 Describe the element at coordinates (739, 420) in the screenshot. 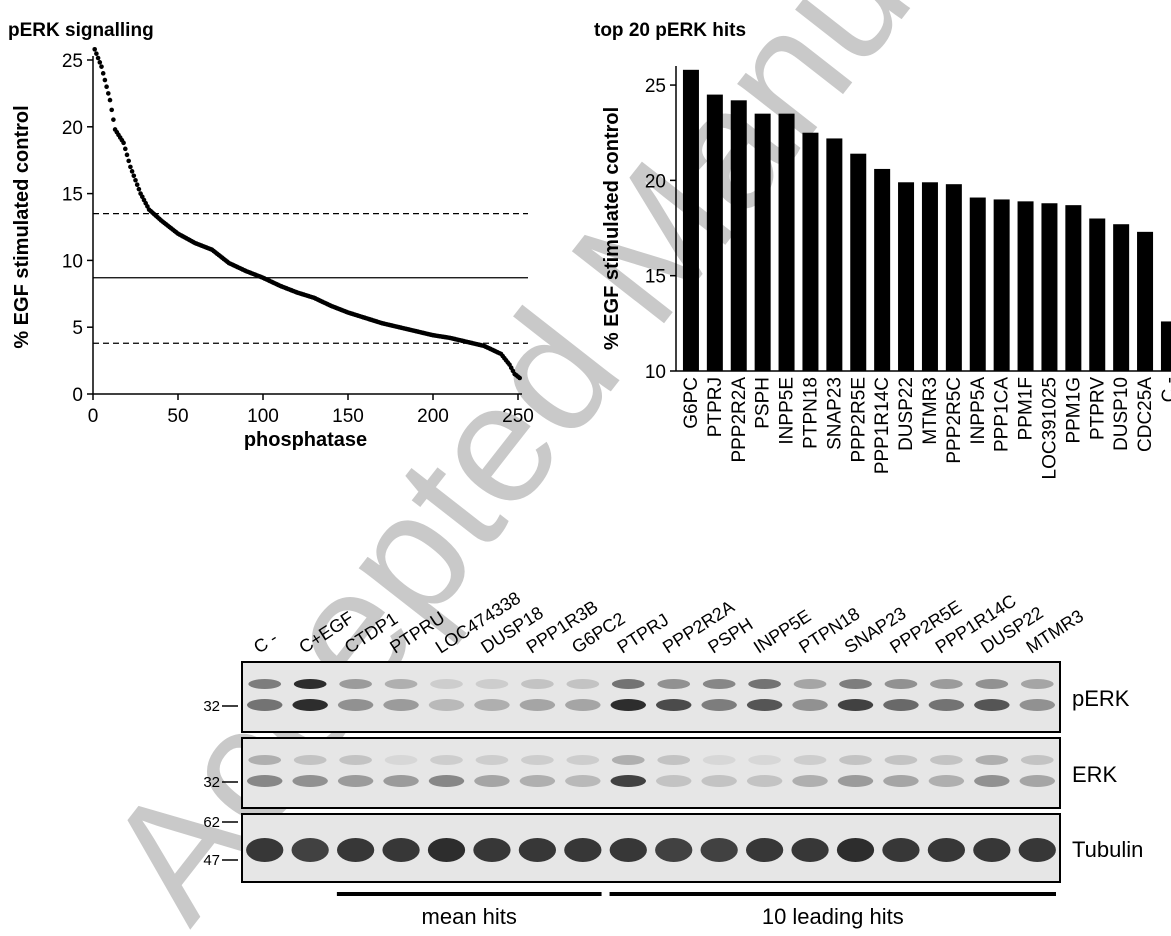

I see `x-tick-label: PPP2R2A` at that location.